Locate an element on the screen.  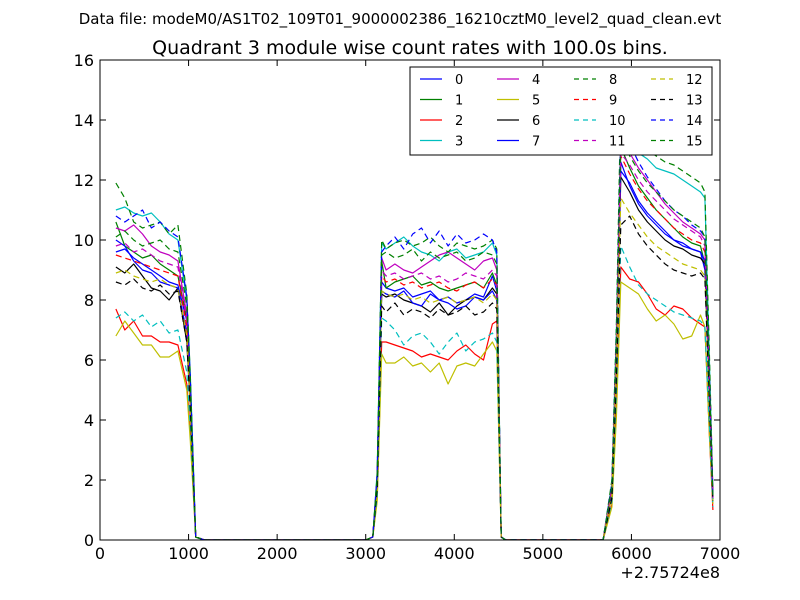
legend-label-3: 3 is located at coordinates (459, 142).